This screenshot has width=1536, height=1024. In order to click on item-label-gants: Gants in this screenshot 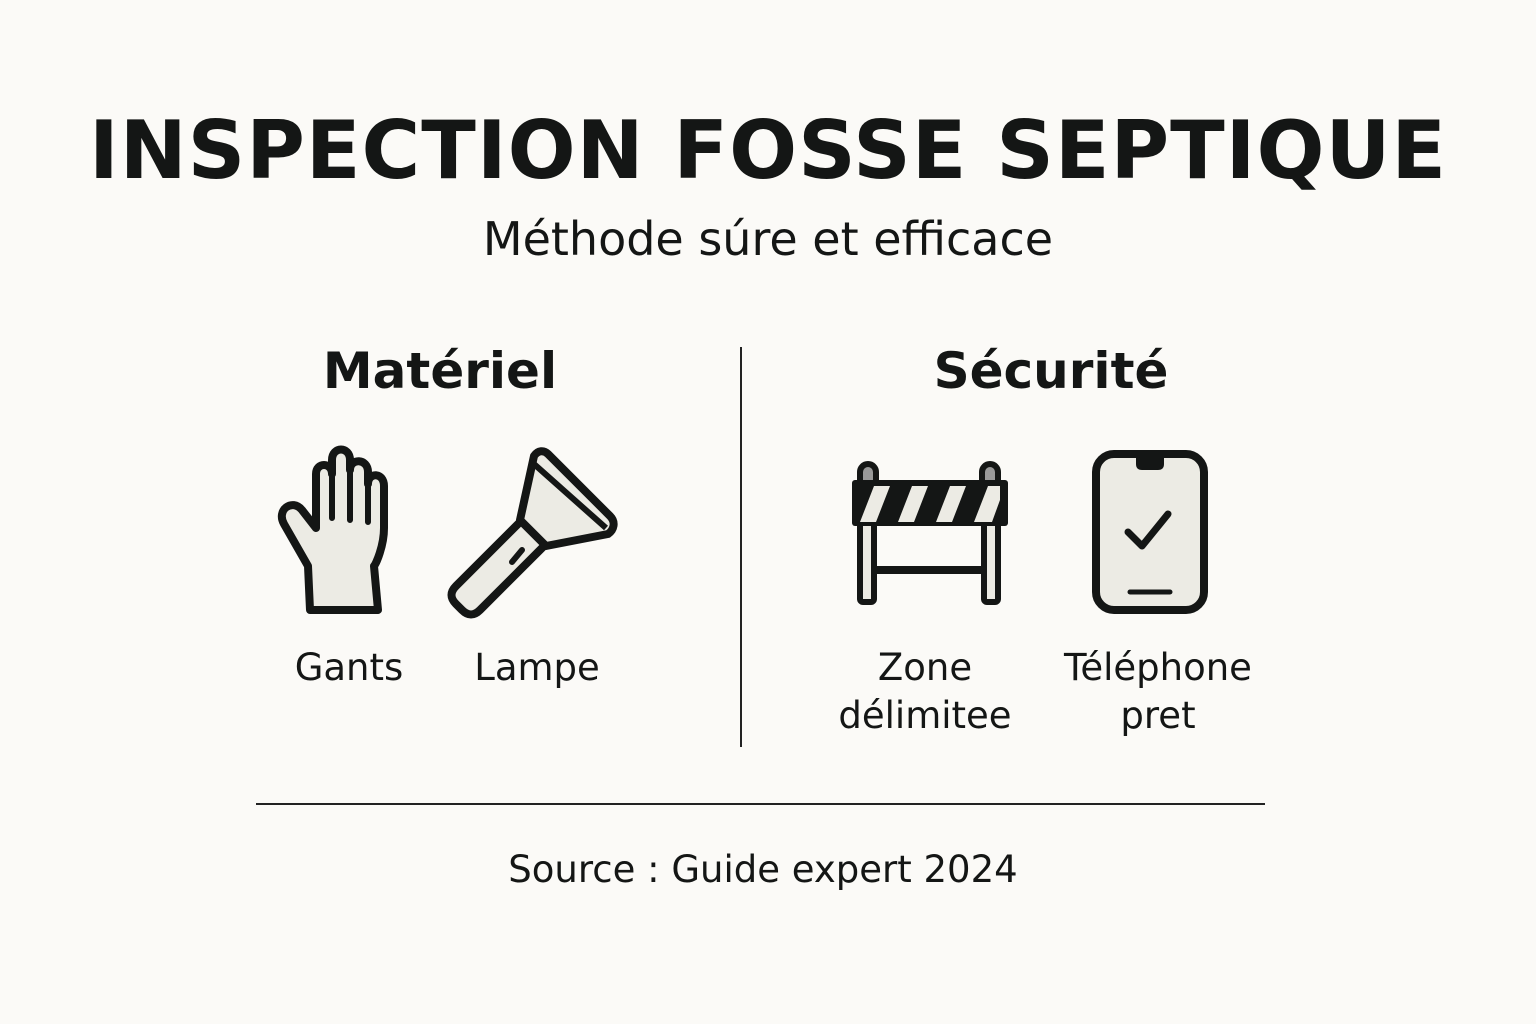, I will do `click(349, 667)`.